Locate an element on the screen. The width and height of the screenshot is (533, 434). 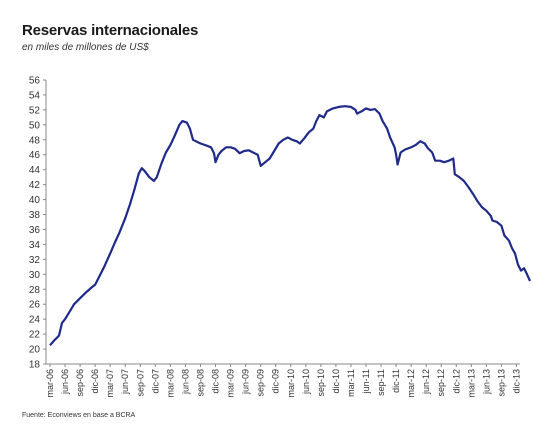
chart-title: Reservas internacionales is located at coordinates (110, 30).